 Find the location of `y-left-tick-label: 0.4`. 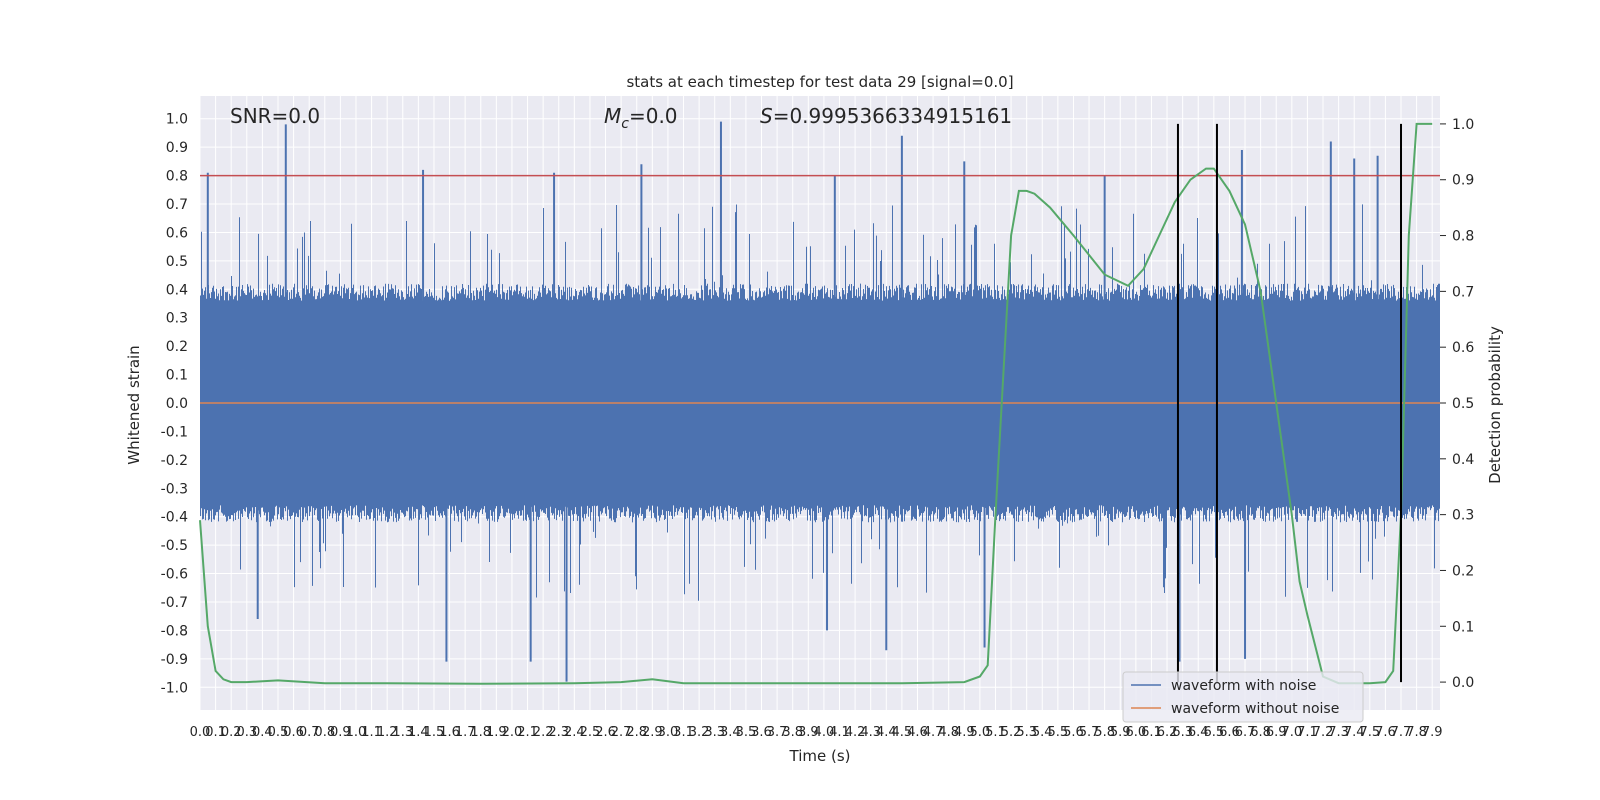

y-left-tick-label: 0.4 is located at coordinates (177, 290).